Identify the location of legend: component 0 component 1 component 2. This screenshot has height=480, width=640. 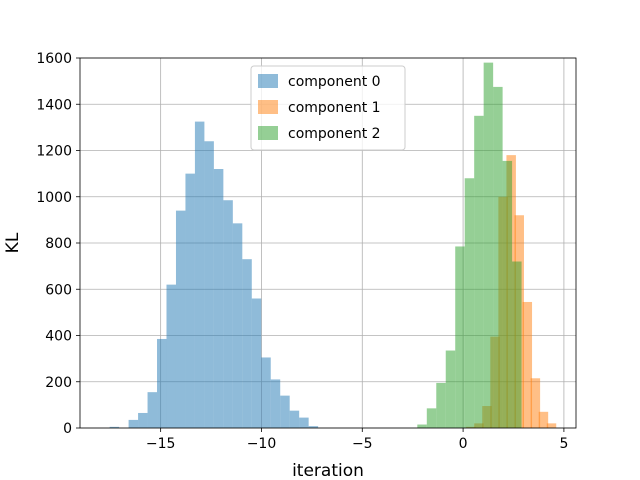
(328, 108).